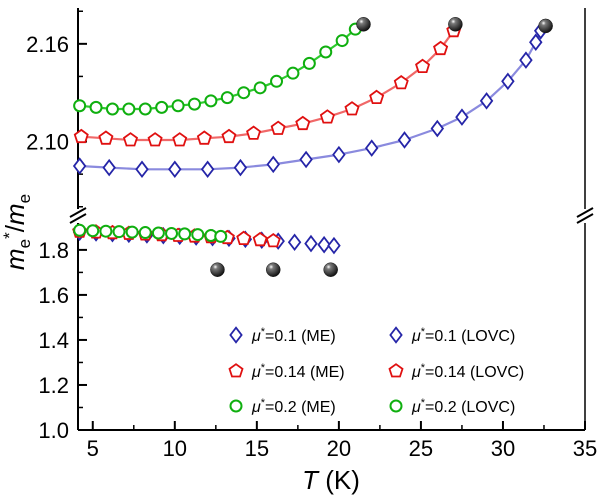 This screenshot has height=500, width=602. Describe the element at coordinates (300, 407) in the screenshot. I see `legend-rest: =0.2 (ME)` at that location.